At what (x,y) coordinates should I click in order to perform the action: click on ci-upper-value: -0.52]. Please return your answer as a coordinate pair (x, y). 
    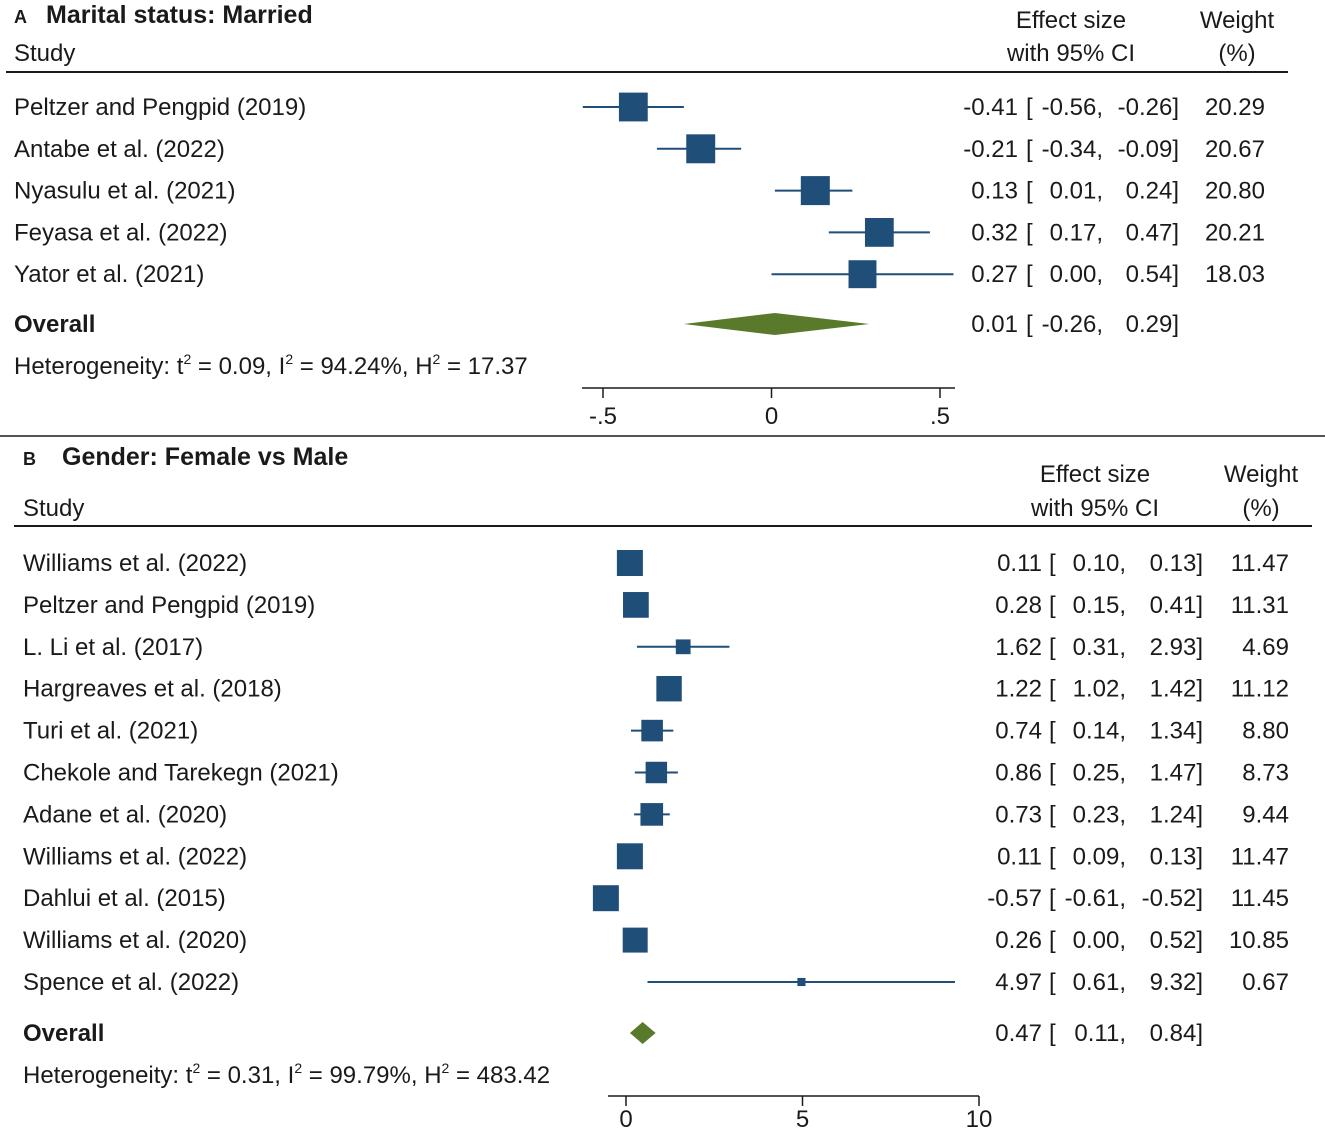
    Looking at the image, I should click on (1172, 898).